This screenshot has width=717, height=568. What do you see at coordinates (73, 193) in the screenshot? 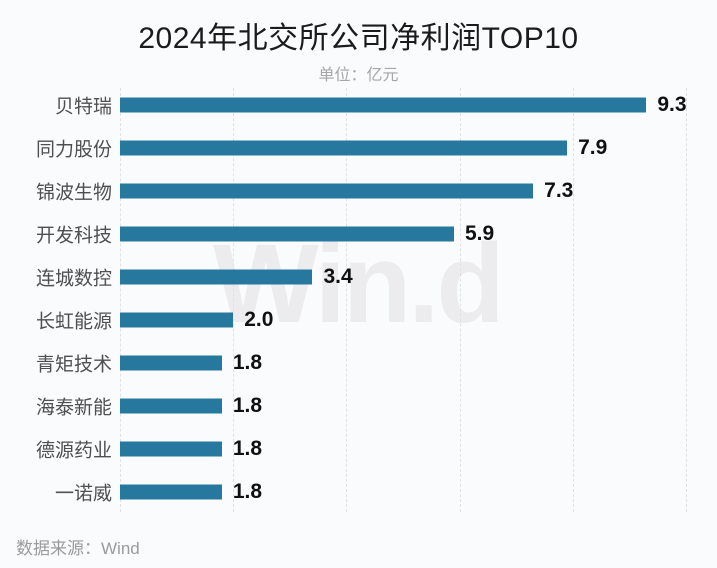
I see `category-label: 锦波生物` at bounding box center [73, 193].